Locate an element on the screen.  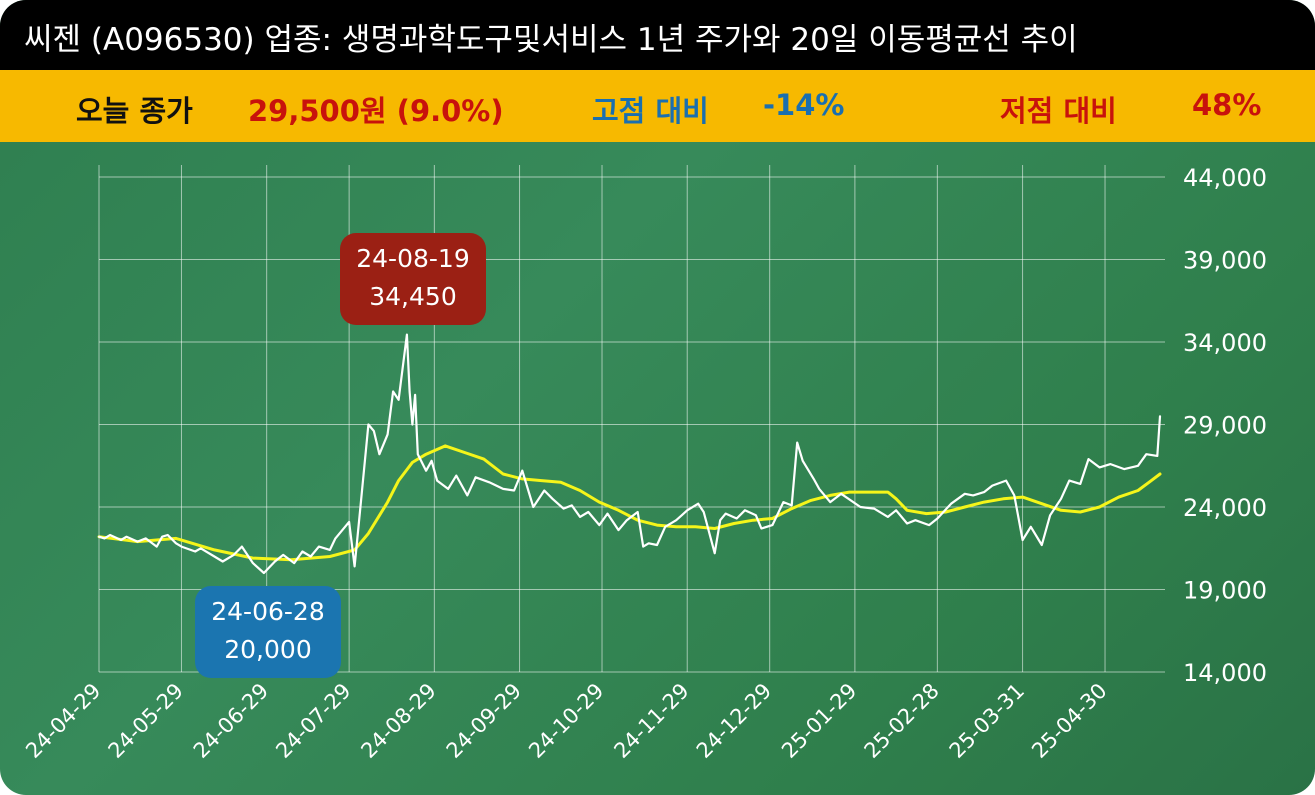
x-tick-label: 24-04-29 is located at coordinates (63, 721).